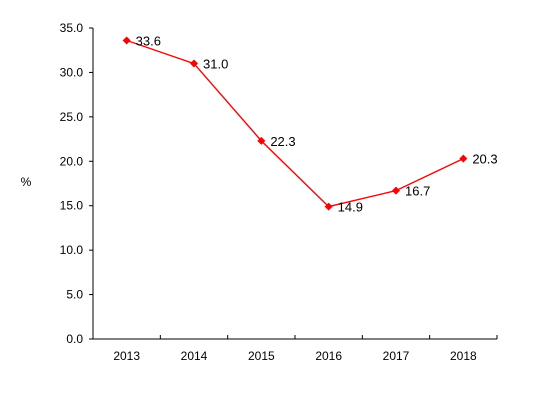 This screenshot has height=403, width=557. I want to click on data-label: 20.3, so click(484, 159).